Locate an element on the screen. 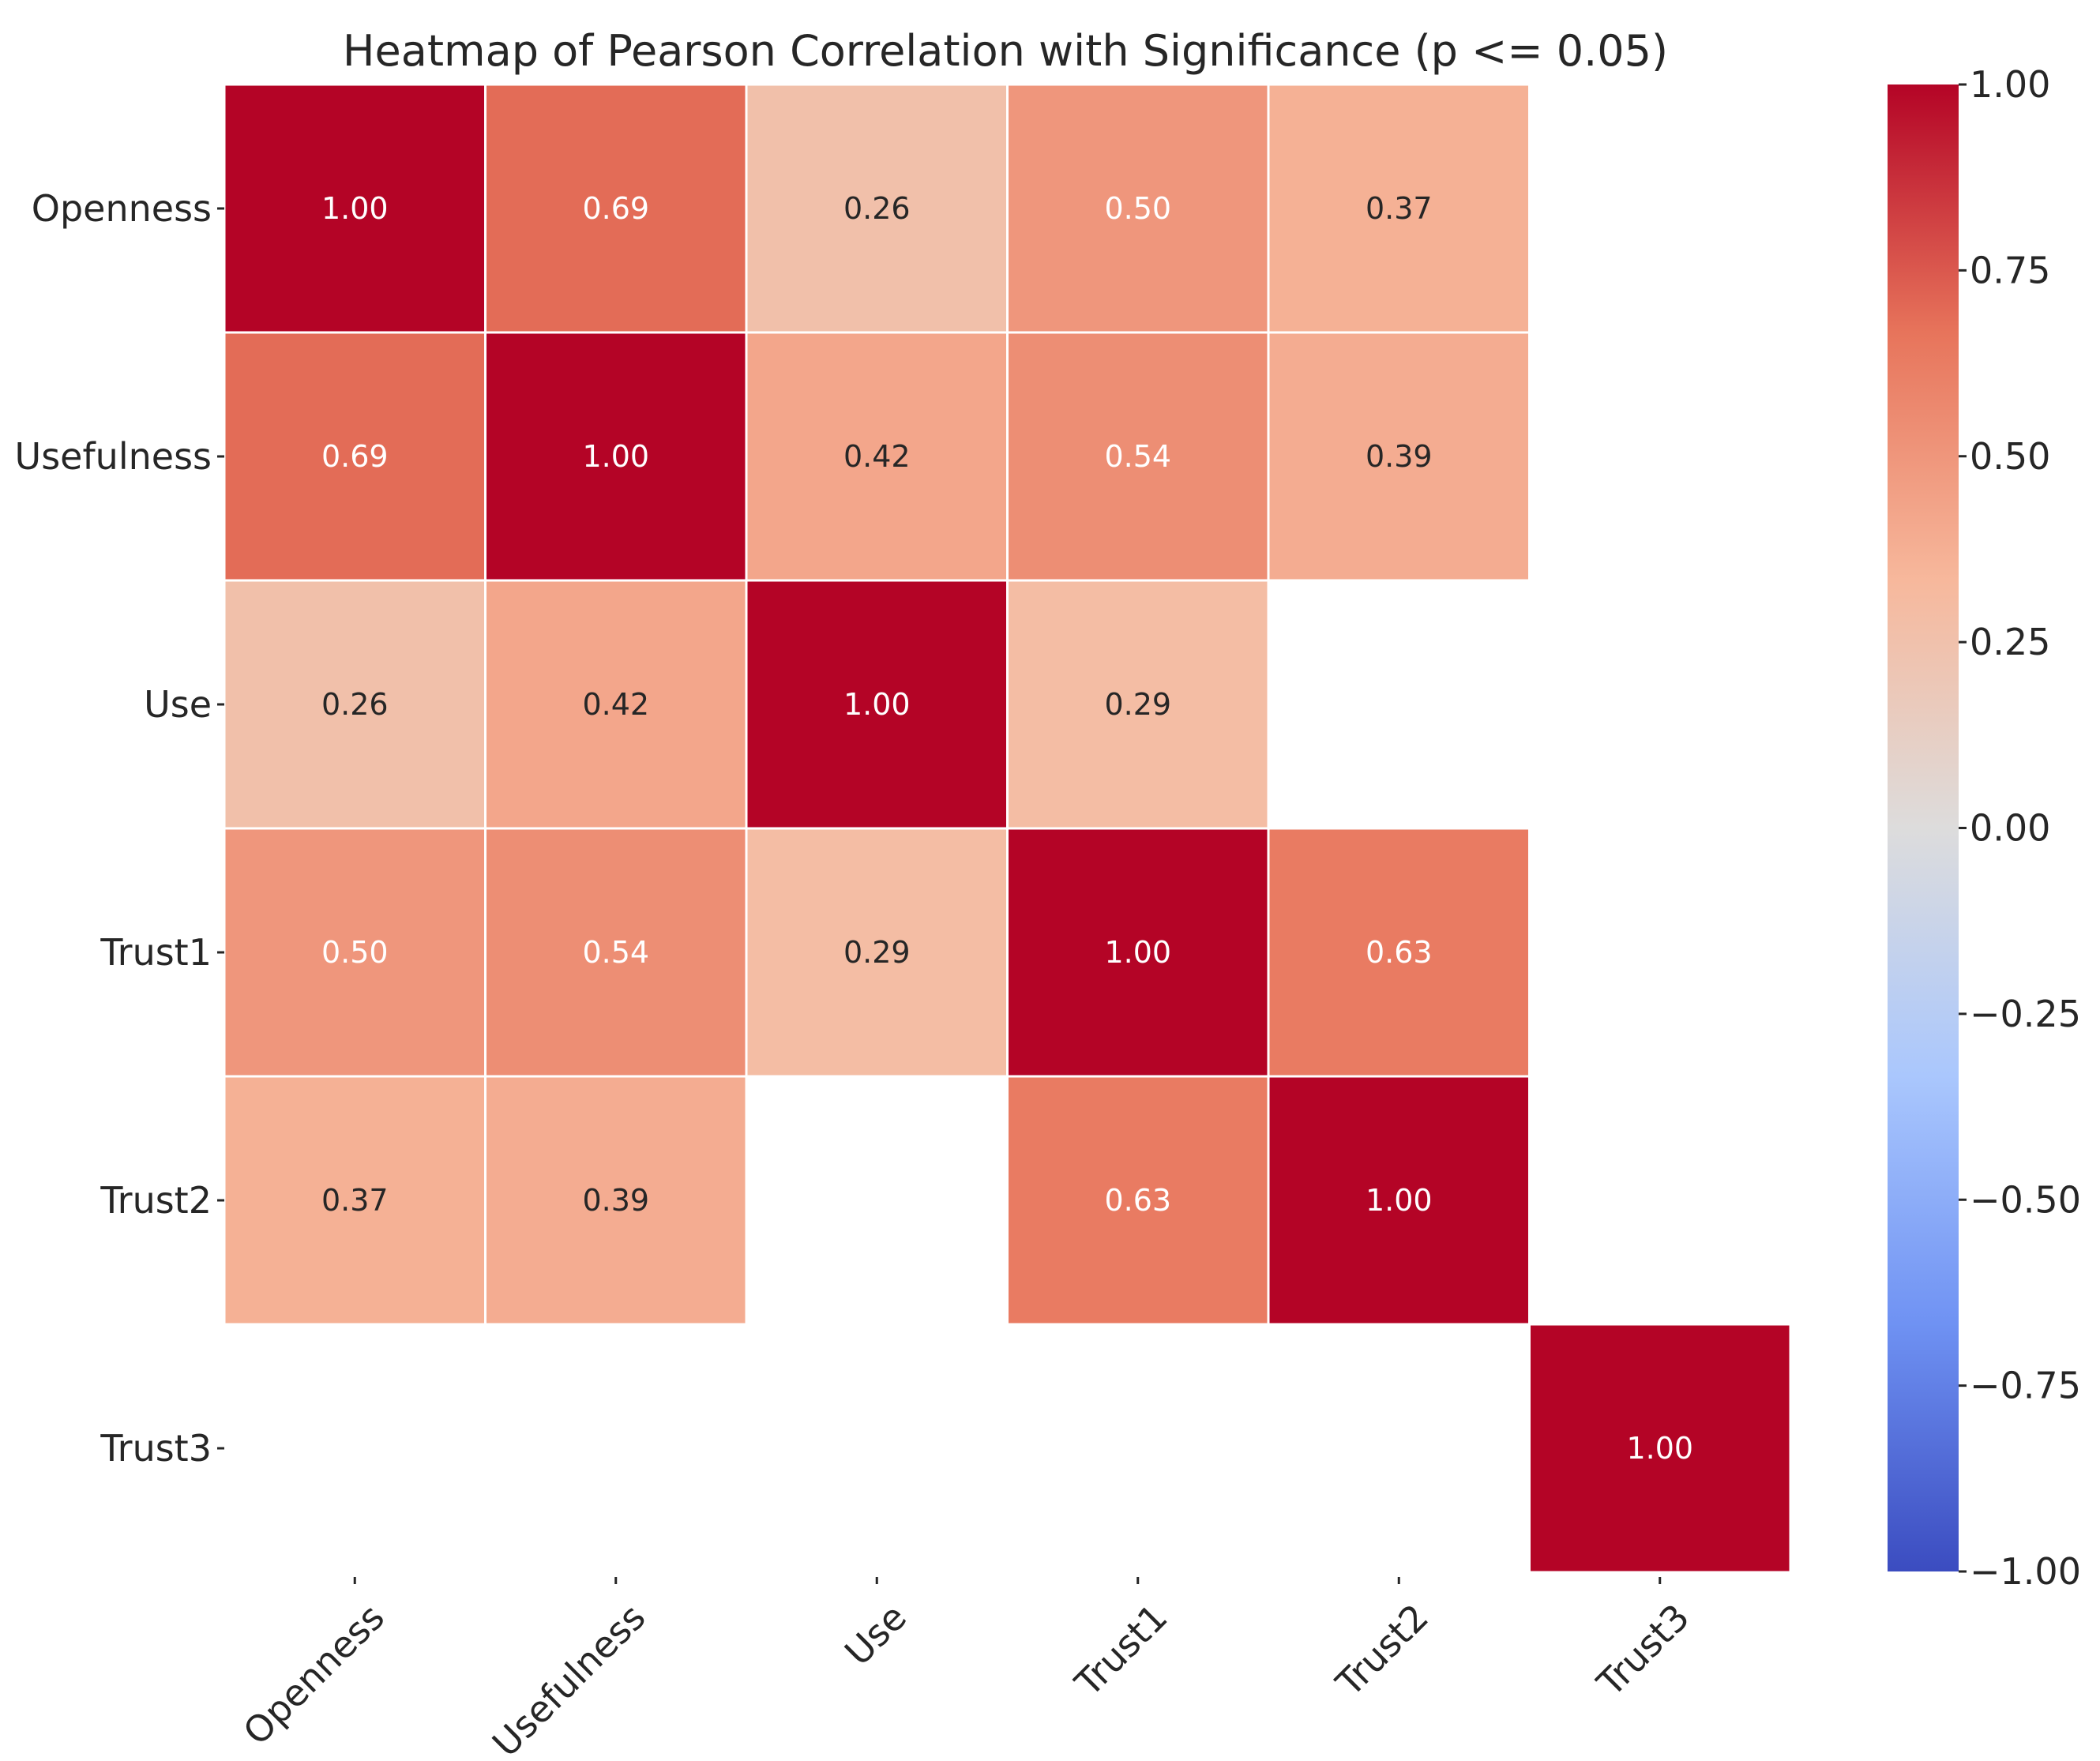 The width and height of the screenshot is (2100, 1761). heatmap-cell-trust3-trust3 is located at coordinates (1660, 1448).